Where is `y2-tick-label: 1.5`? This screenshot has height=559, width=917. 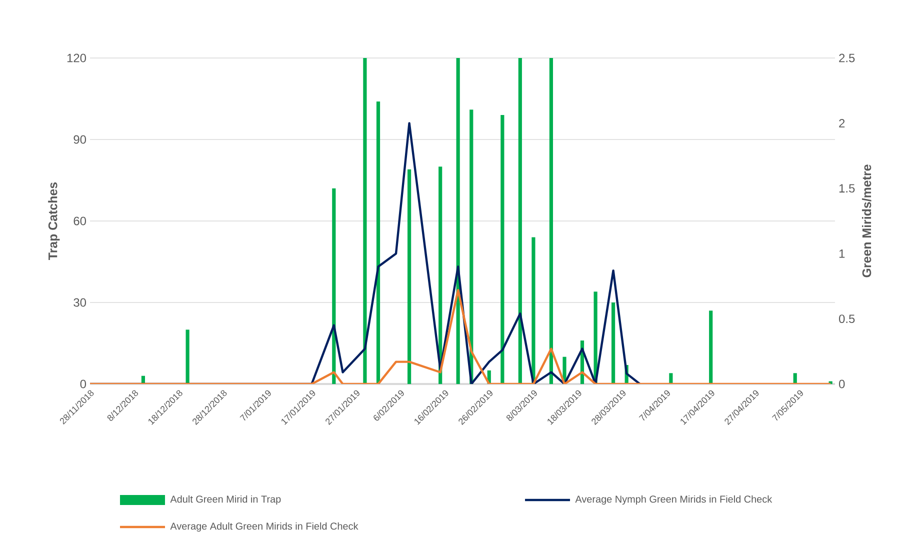
y2-tick-label: 1.5 is located at coordinates (847, 188).